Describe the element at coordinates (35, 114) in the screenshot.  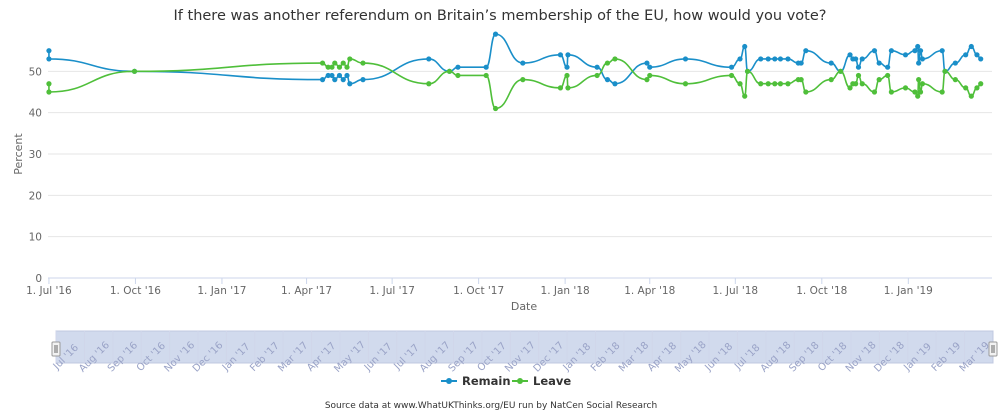
I see `y-tick-label: 40` at that location.